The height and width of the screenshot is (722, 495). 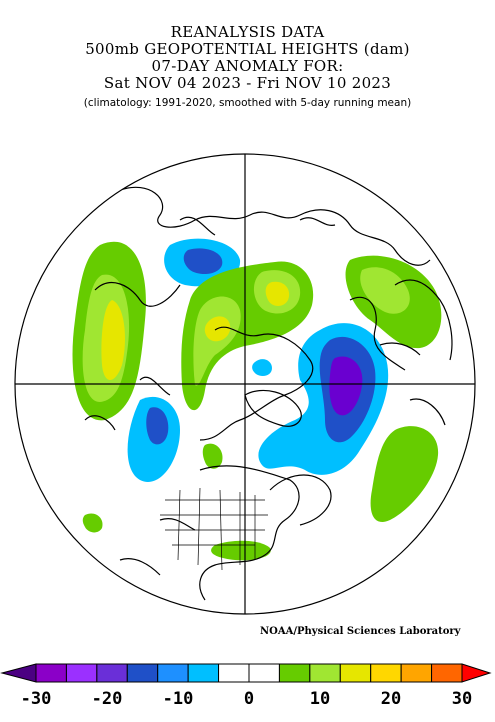 What do you see at coordinates (36, 699) in the screenshot?
I see `colorbar-tick-label: -30` at bounding box center [36, 699].